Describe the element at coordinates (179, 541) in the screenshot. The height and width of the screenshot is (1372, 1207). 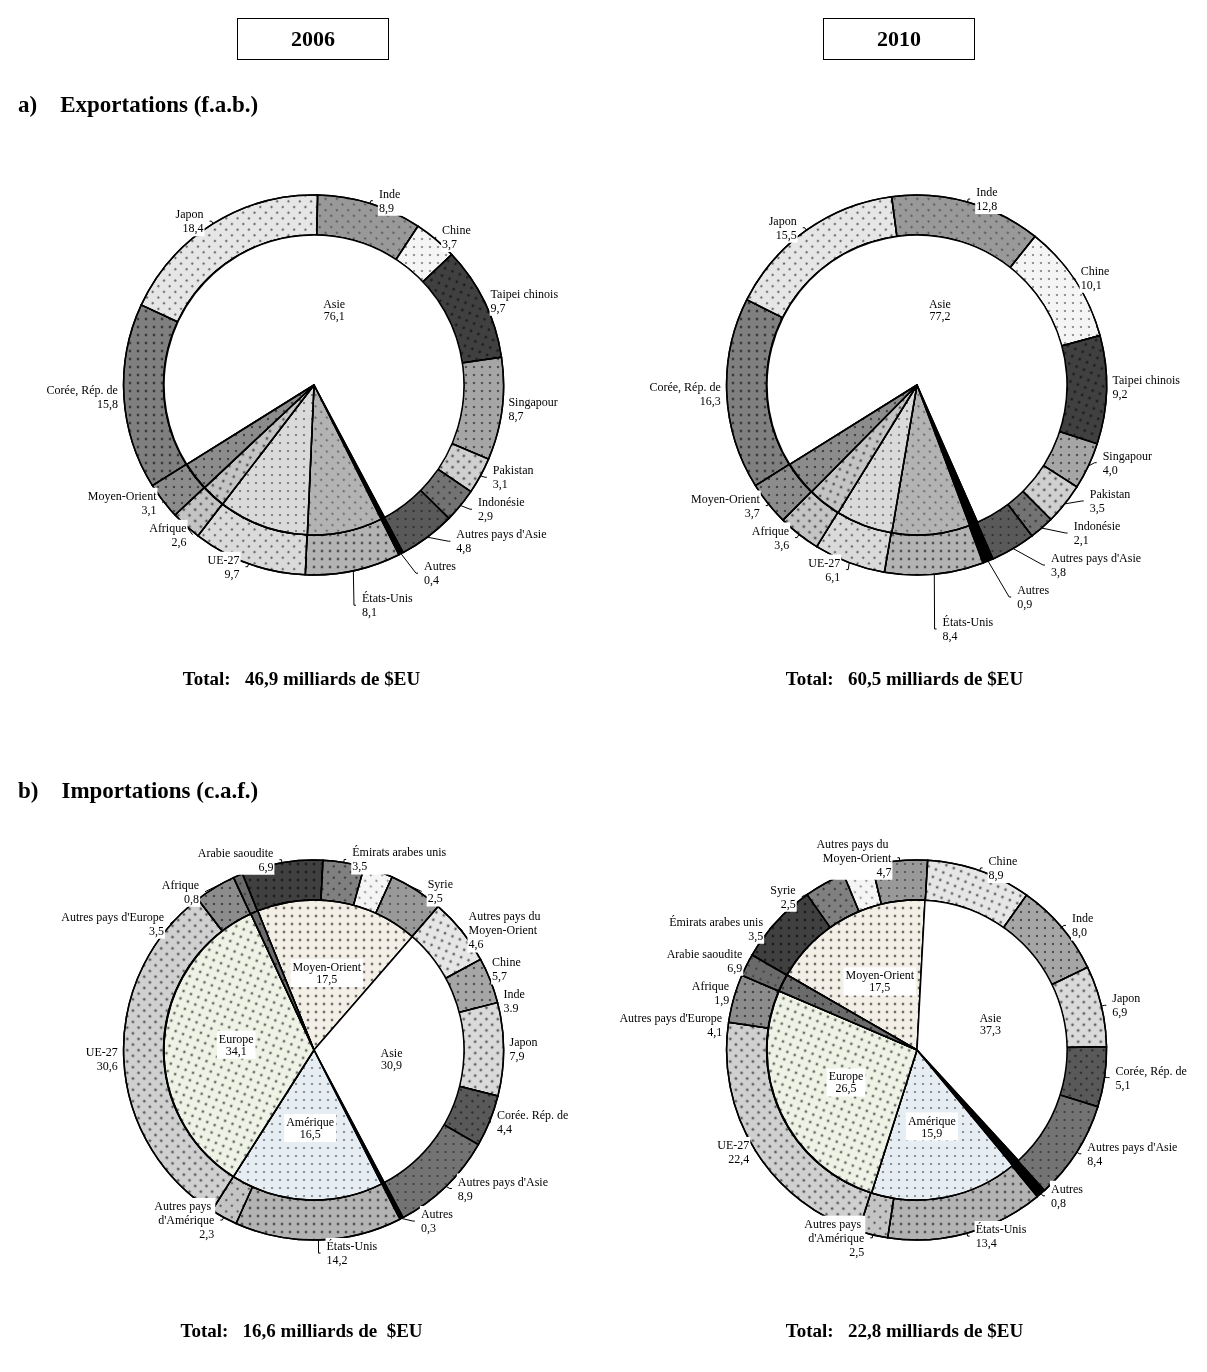
I see `data-label: 2,6` at that location.